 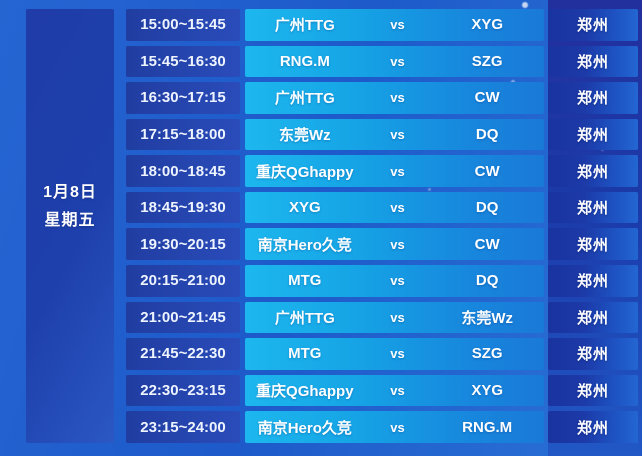 I want to click on time-range: 21:45~22:30, so click(x=183, y=354).